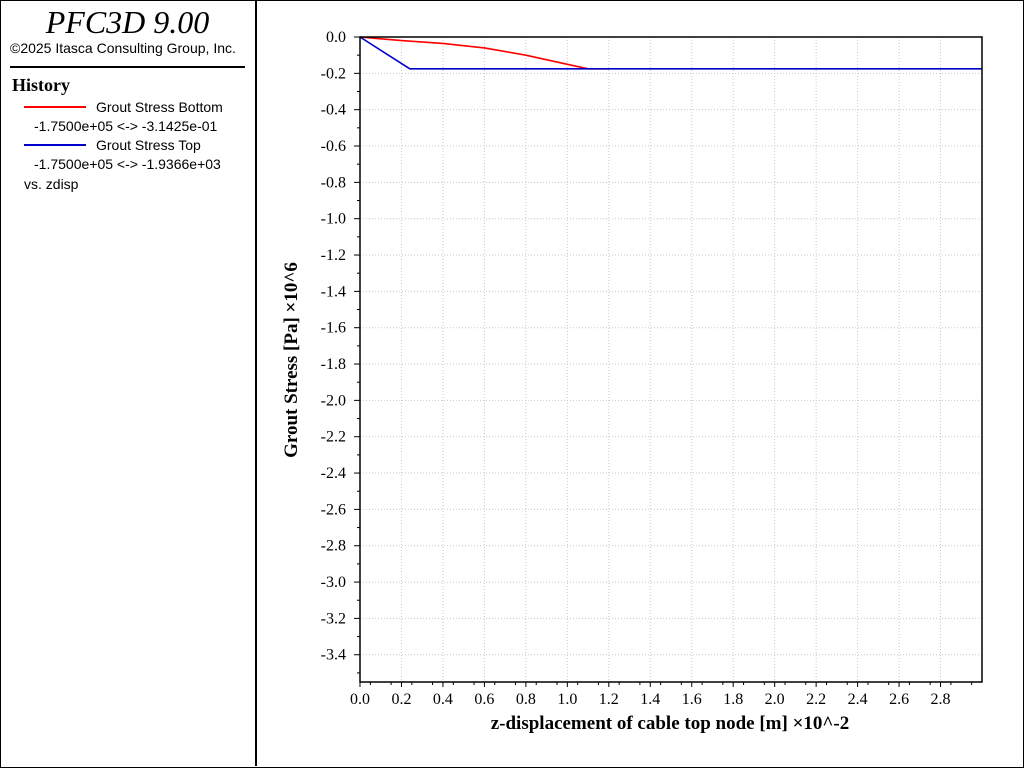 Image resolution: width=1024 pixels, height=768 pixels. What do you see at coordinates (333, 73) in the screenshot?
I see `y-tick-label: -0.2` at bounding box center [333, 73].